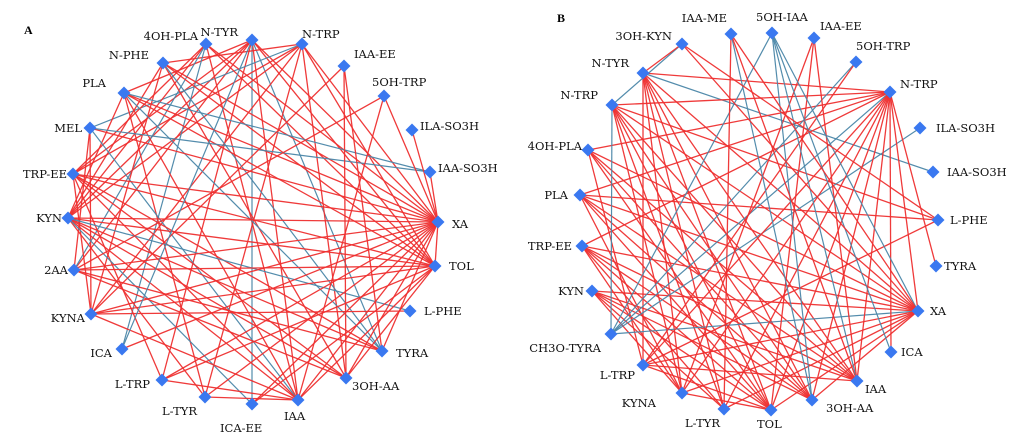  Describe the element at coordinates (965, 128) in the screenshot. I see `node-label: ILA-SO3H` at that location.